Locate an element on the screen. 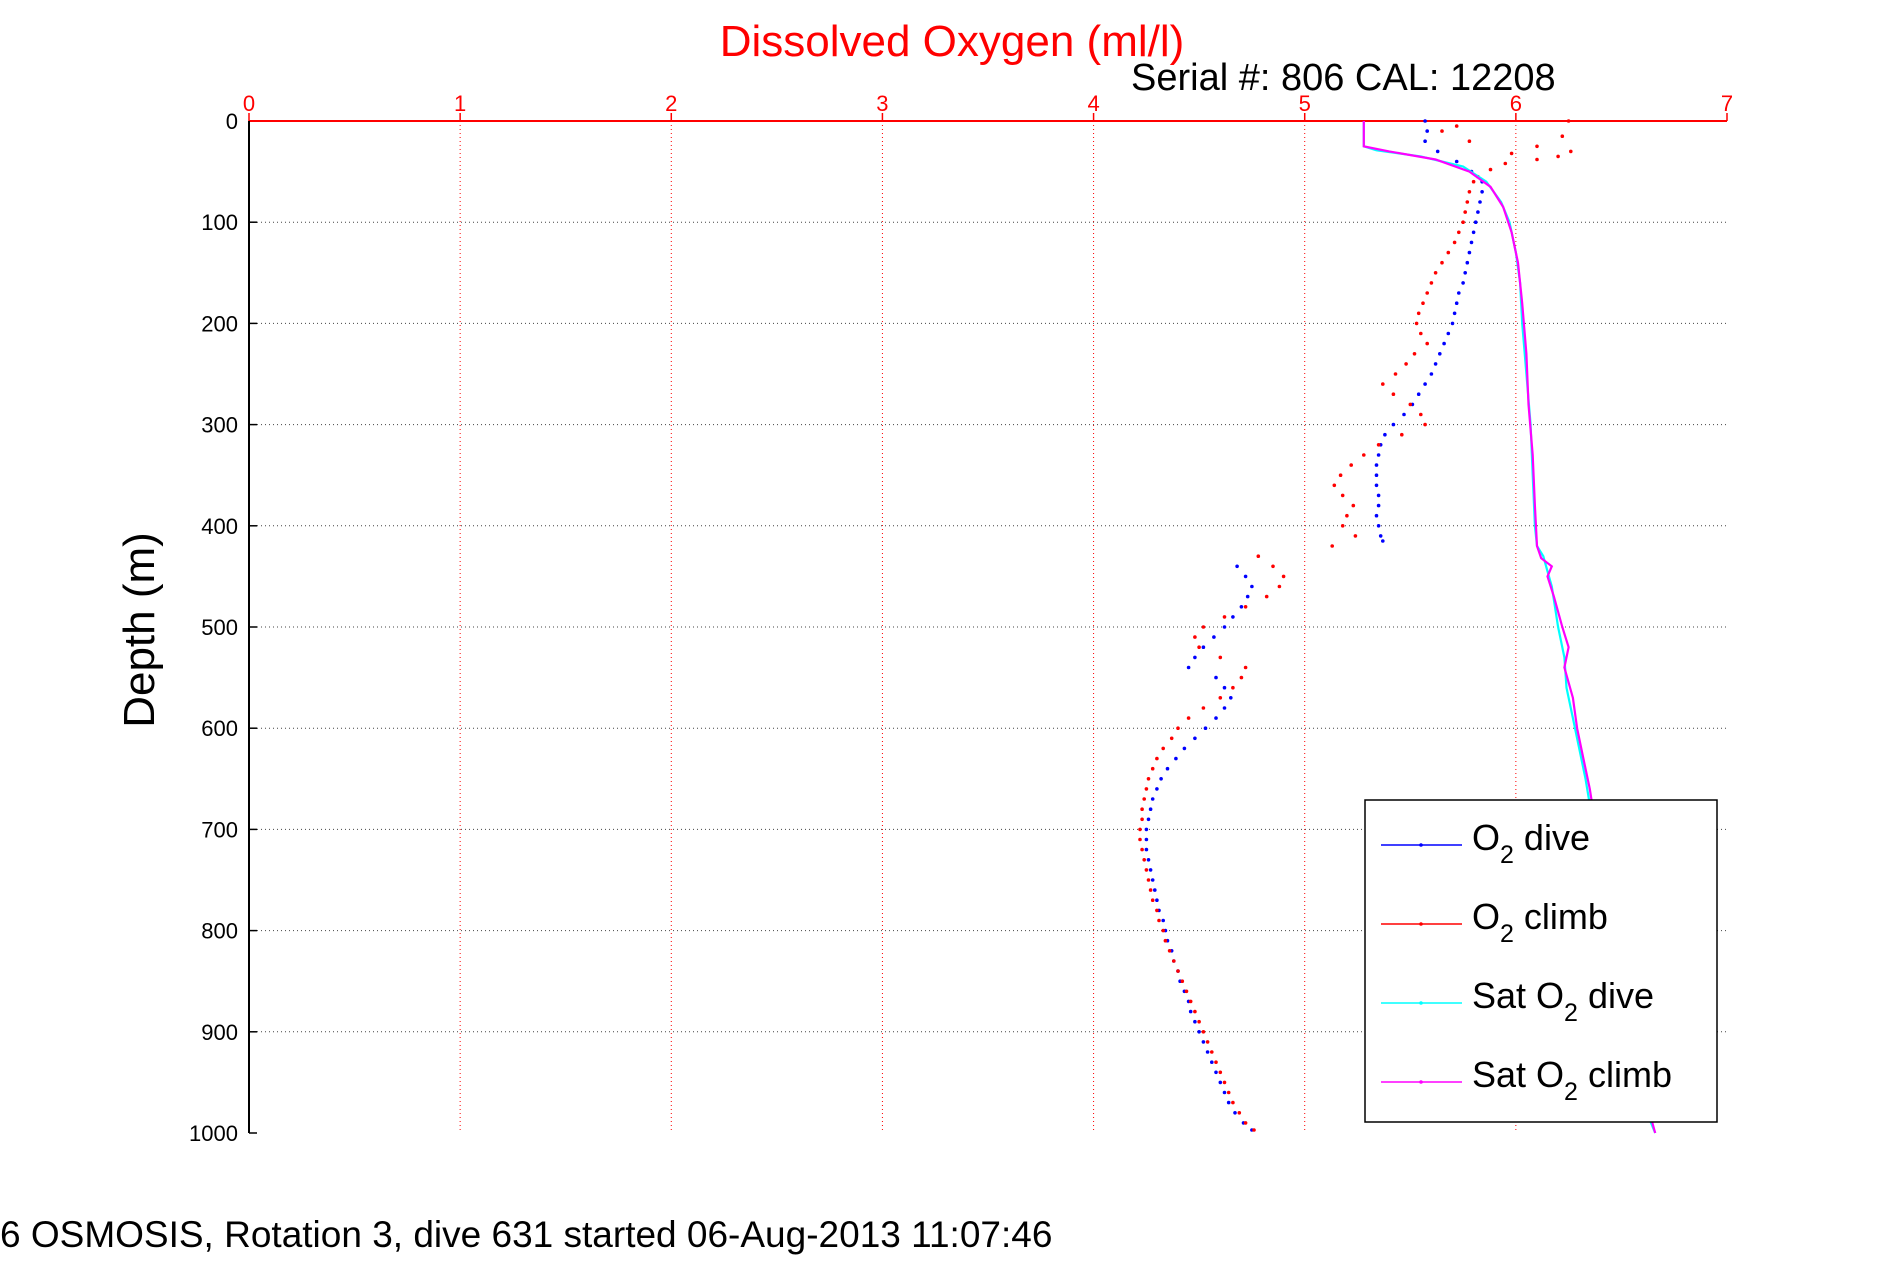  x-tick-label-1: 1 is located at coordinates (460, 103).